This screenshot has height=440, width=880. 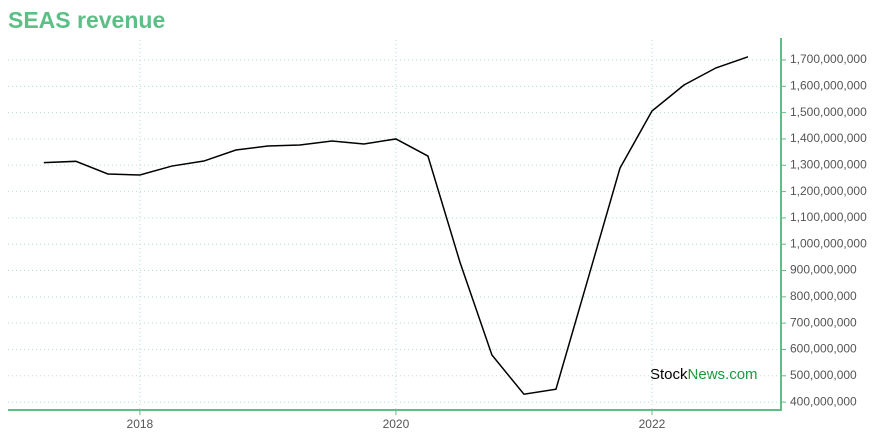 I want to click on y-tick-label: 500,000,000, so click(x=823, y=375).